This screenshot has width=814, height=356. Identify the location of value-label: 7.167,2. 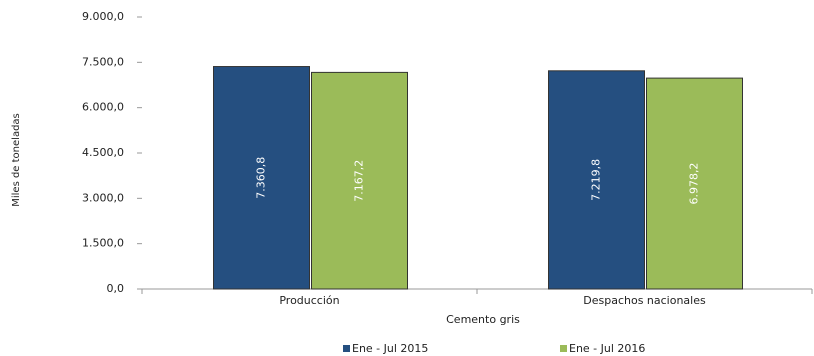
(359, 181).